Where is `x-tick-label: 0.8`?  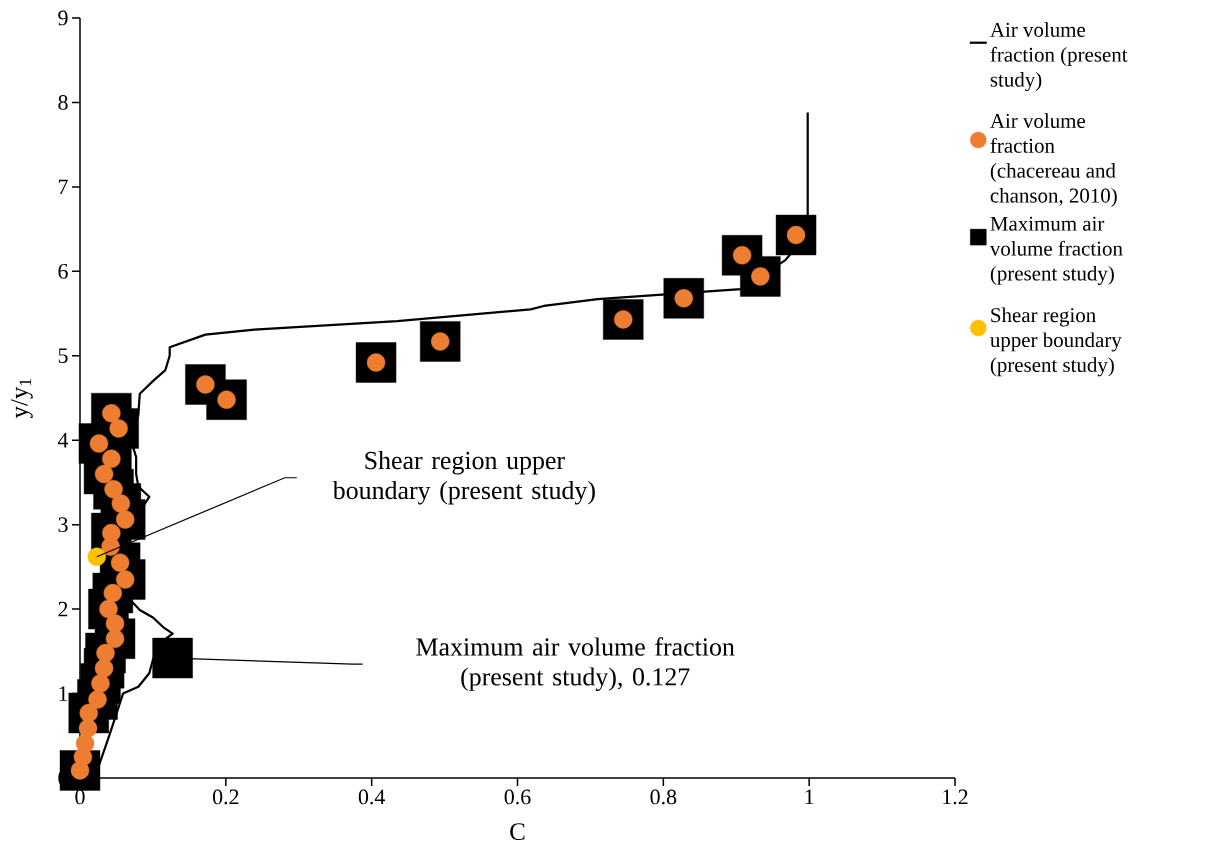 x-tick-label: 0.8 is located at coordinates (663, 797).